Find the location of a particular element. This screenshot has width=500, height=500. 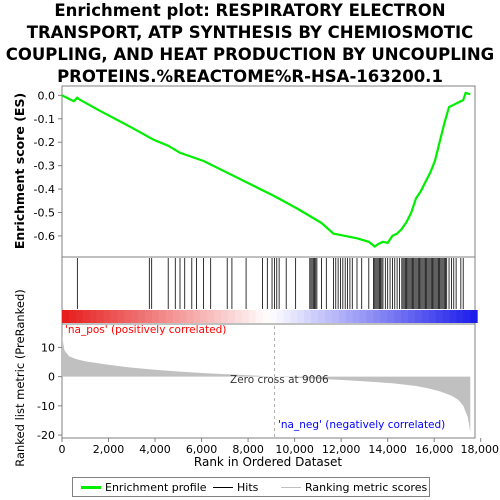

legend-item-hits: Hits is located at coordinates (235, 487).